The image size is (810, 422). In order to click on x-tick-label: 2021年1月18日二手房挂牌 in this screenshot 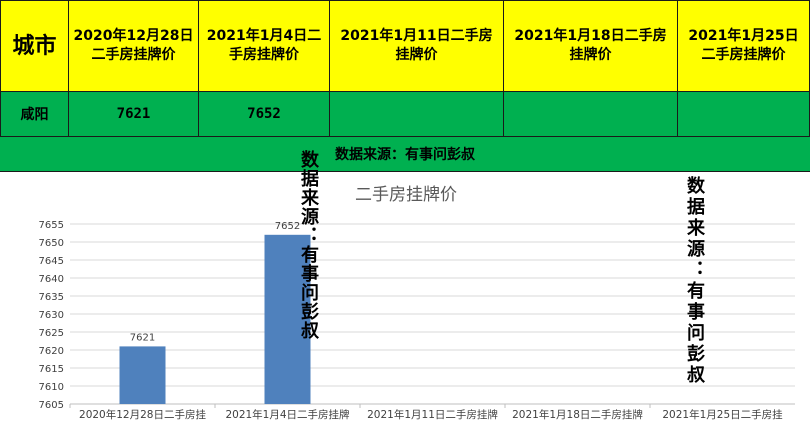, I will do `click(577, 414)`.